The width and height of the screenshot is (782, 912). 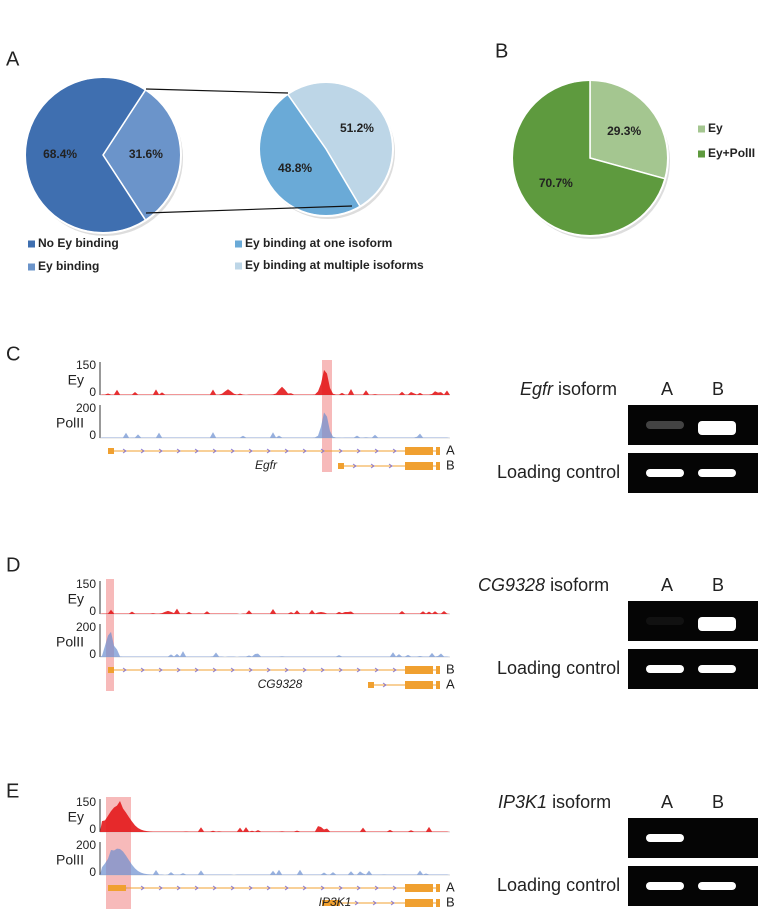 What do you see at coordinates (450, 886) in the screenshot?
I see `isoform-label: A` at bounding box center [450, 886].